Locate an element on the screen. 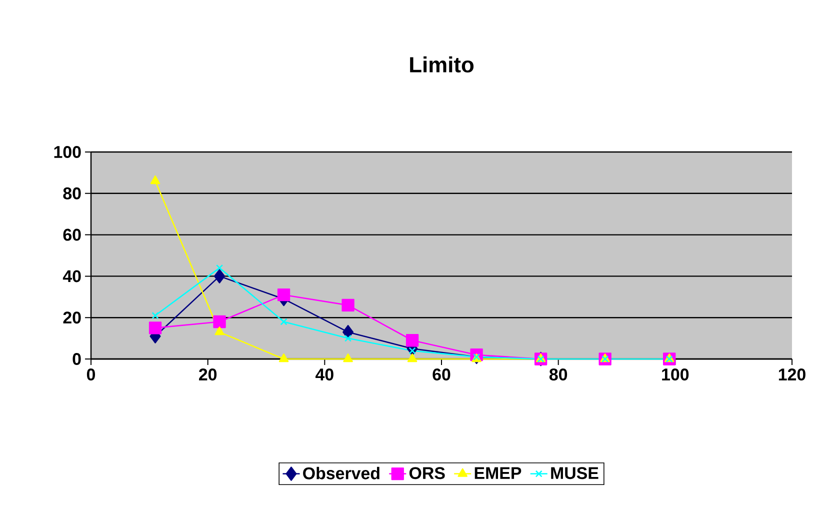 This screenshot has width=820, height=520. legend-label: EMEP is located at coordinates (498, 473).